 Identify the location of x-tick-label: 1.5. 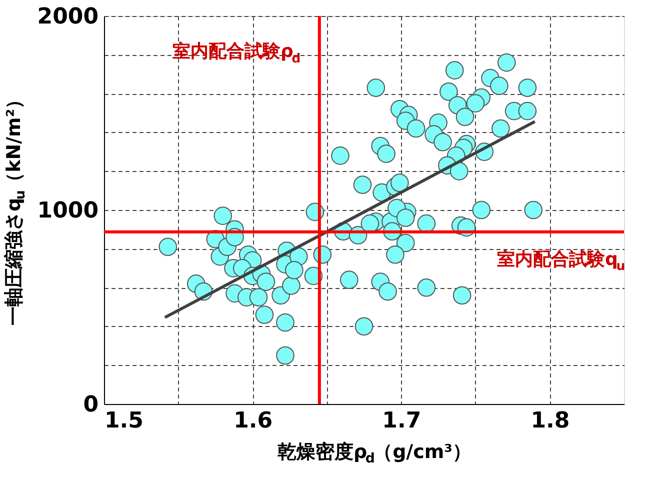
(124, 421).